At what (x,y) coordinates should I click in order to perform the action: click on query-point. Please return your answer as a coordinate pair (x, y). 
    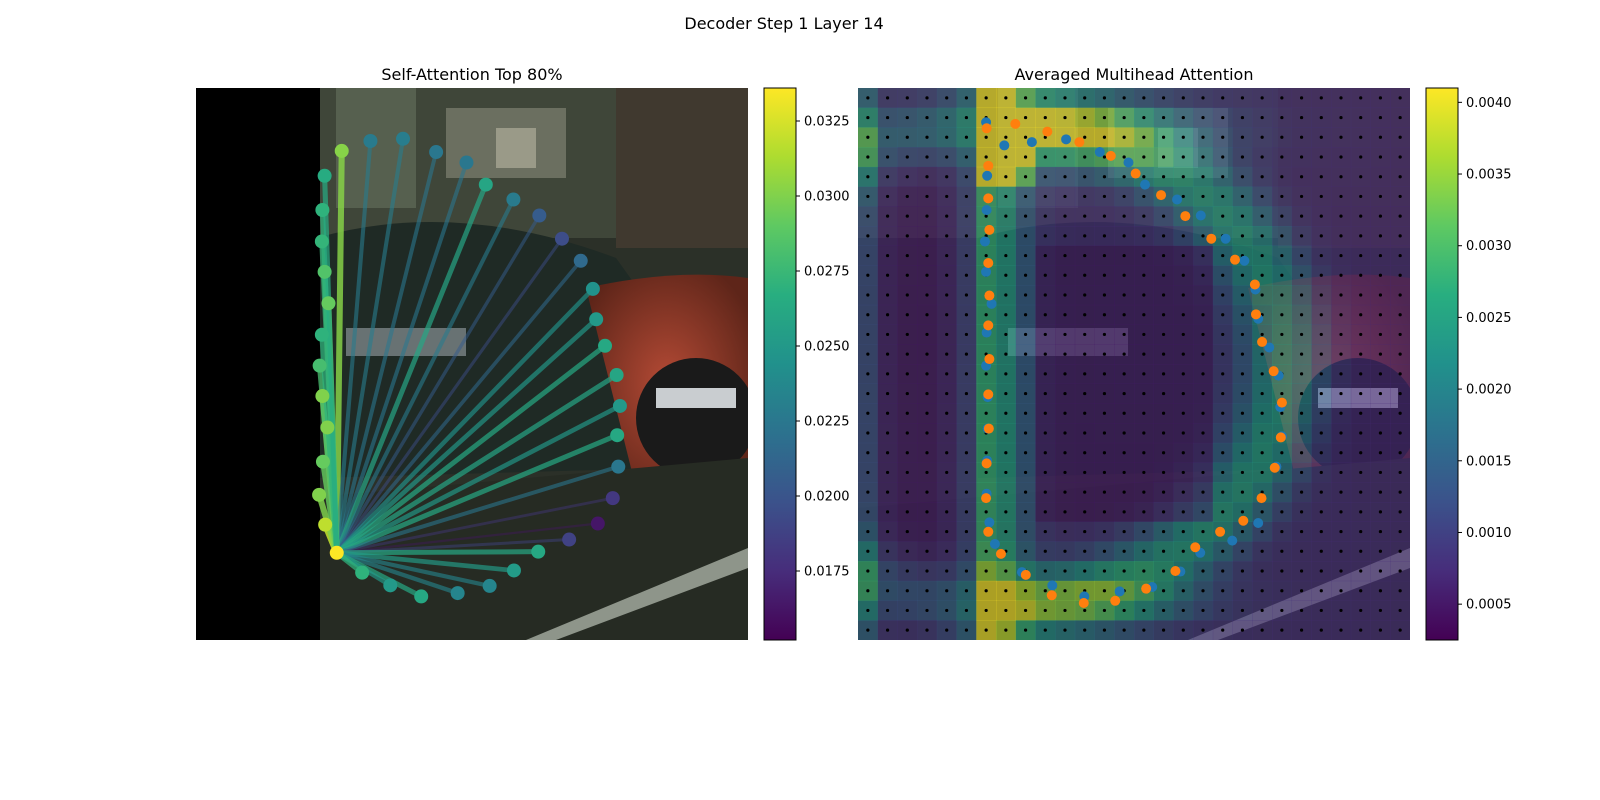
    Looking at the image, I should click on (336, 552).